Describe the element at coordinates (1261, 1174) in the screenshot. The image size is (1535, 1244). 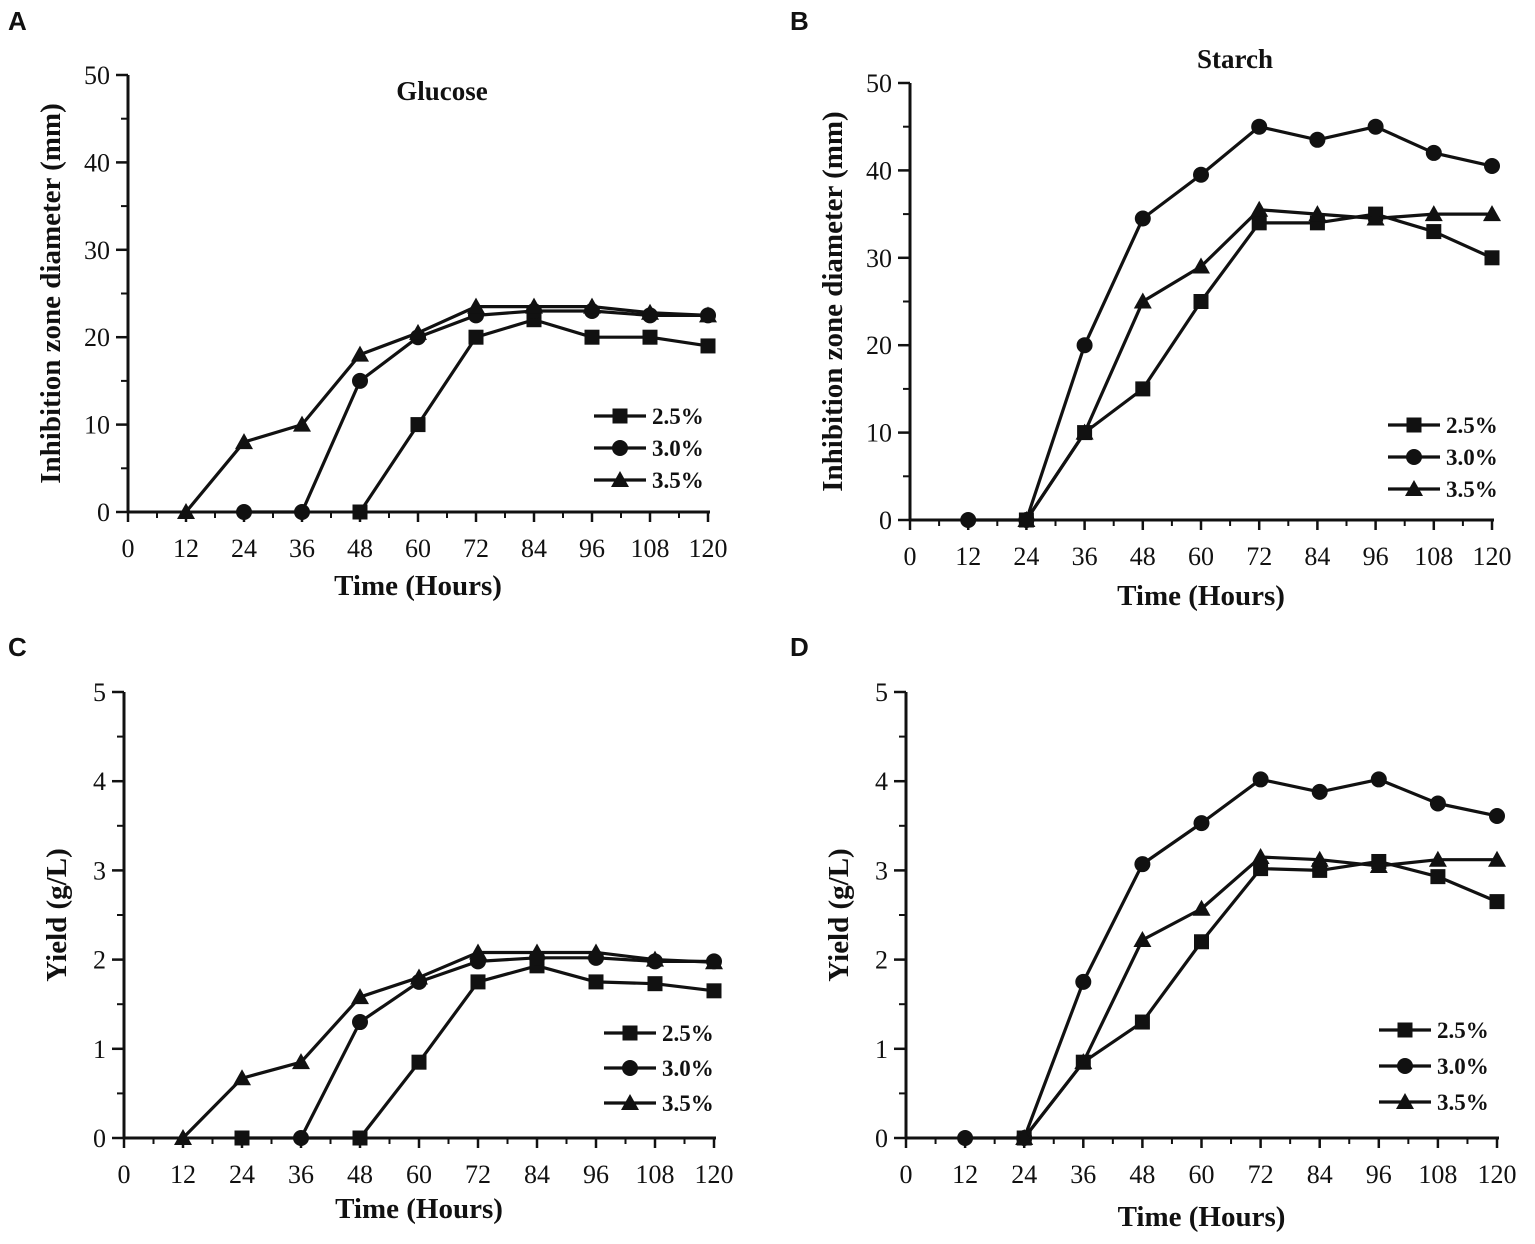
I see `x-tick-label: 72` at that location.